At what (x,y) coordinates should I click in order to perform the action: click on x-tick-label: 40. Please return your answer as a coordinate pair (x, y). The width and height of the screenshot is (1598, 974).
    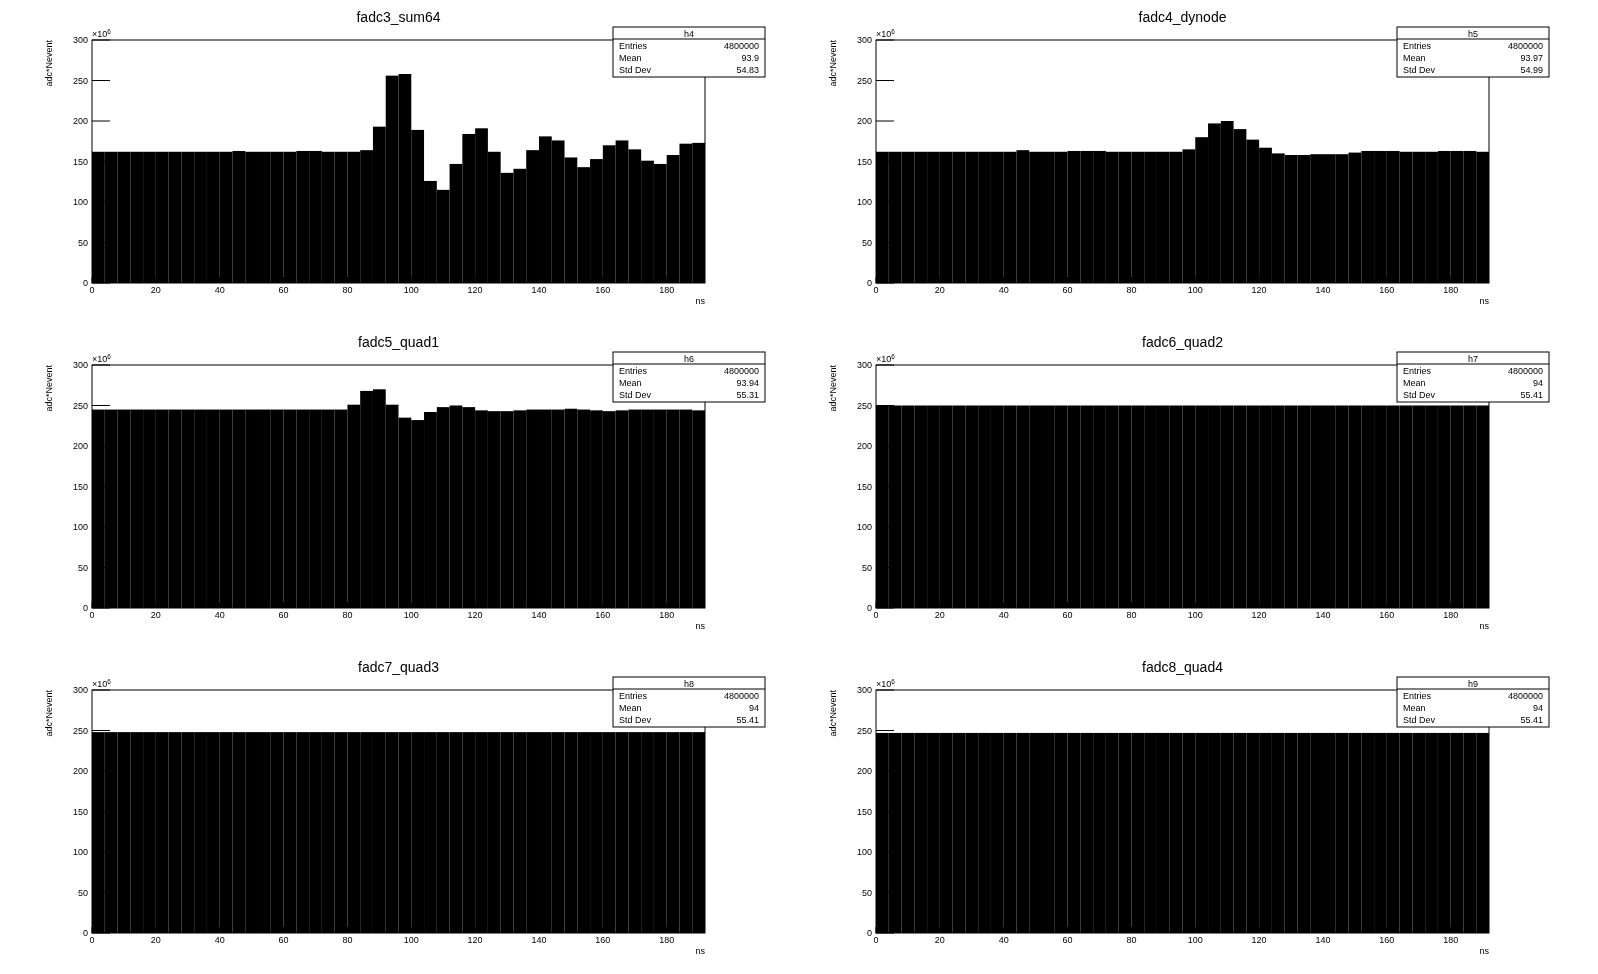
    Looking at the image, I should click on (1003, 940).